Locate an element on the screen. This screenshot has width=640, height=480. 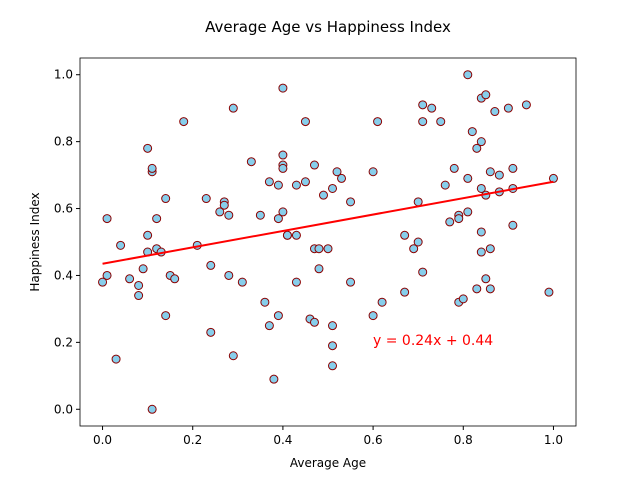
x-axis-label: Average Age is located at coordinates (328, 463).